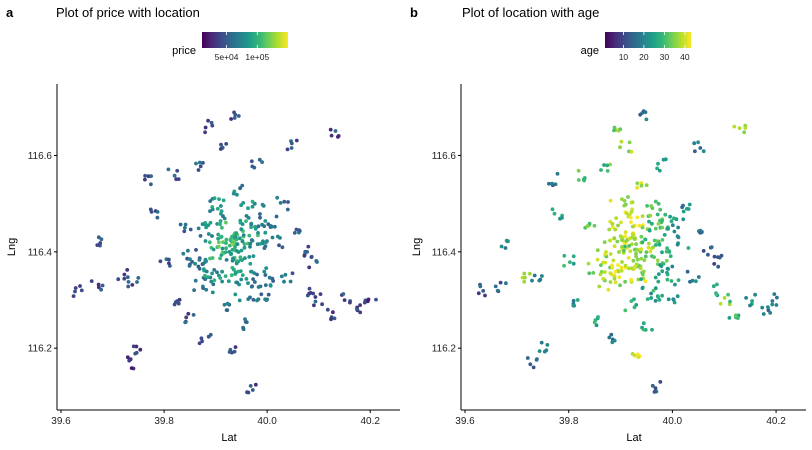 This screenshot has width=812, height=450. Describe the element at coordinates (530, 12) in the screenshot. I see `panel-title-b: Plot of location with age` at that location.